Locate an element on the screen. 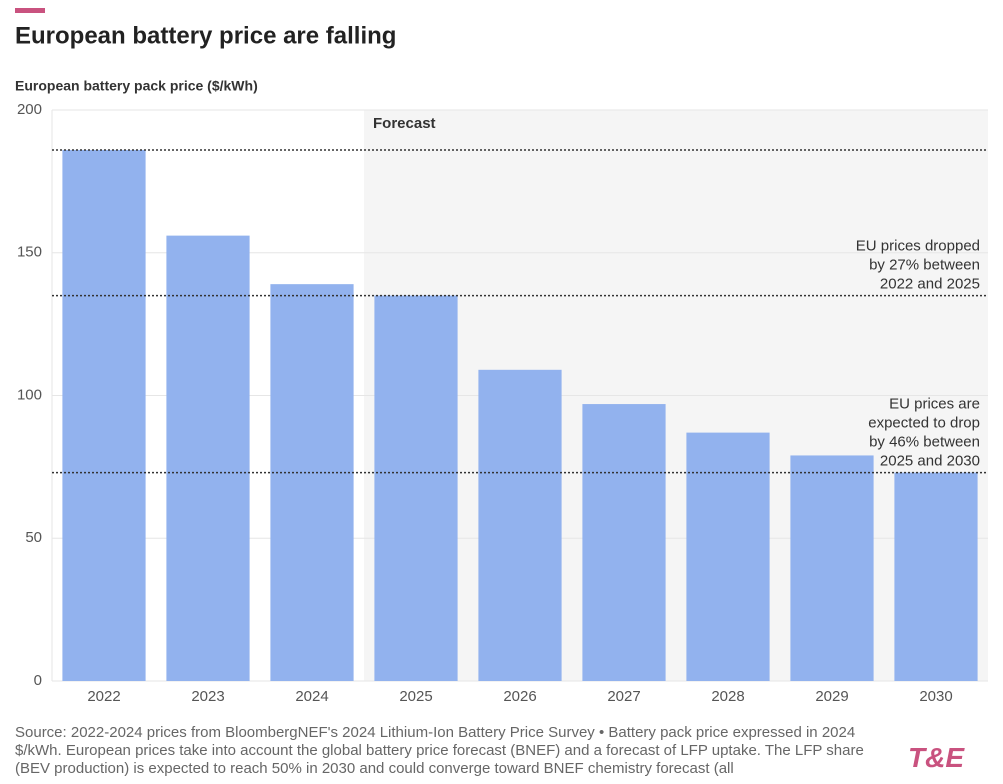  x-tick-label: 2026 is located at coordinates (519, 696).